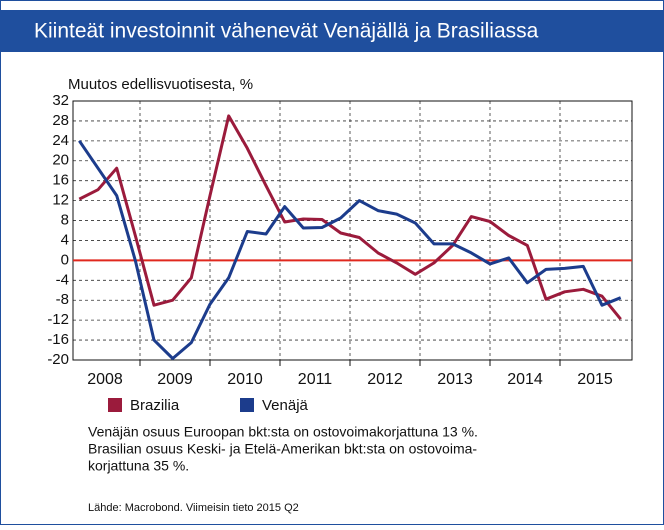 This screenshot has width=664, height=530. What do you see at coordinates (285, 405) in the screenshot?
I see `legend-label: Venäjä` at bounding box center [285, 405].